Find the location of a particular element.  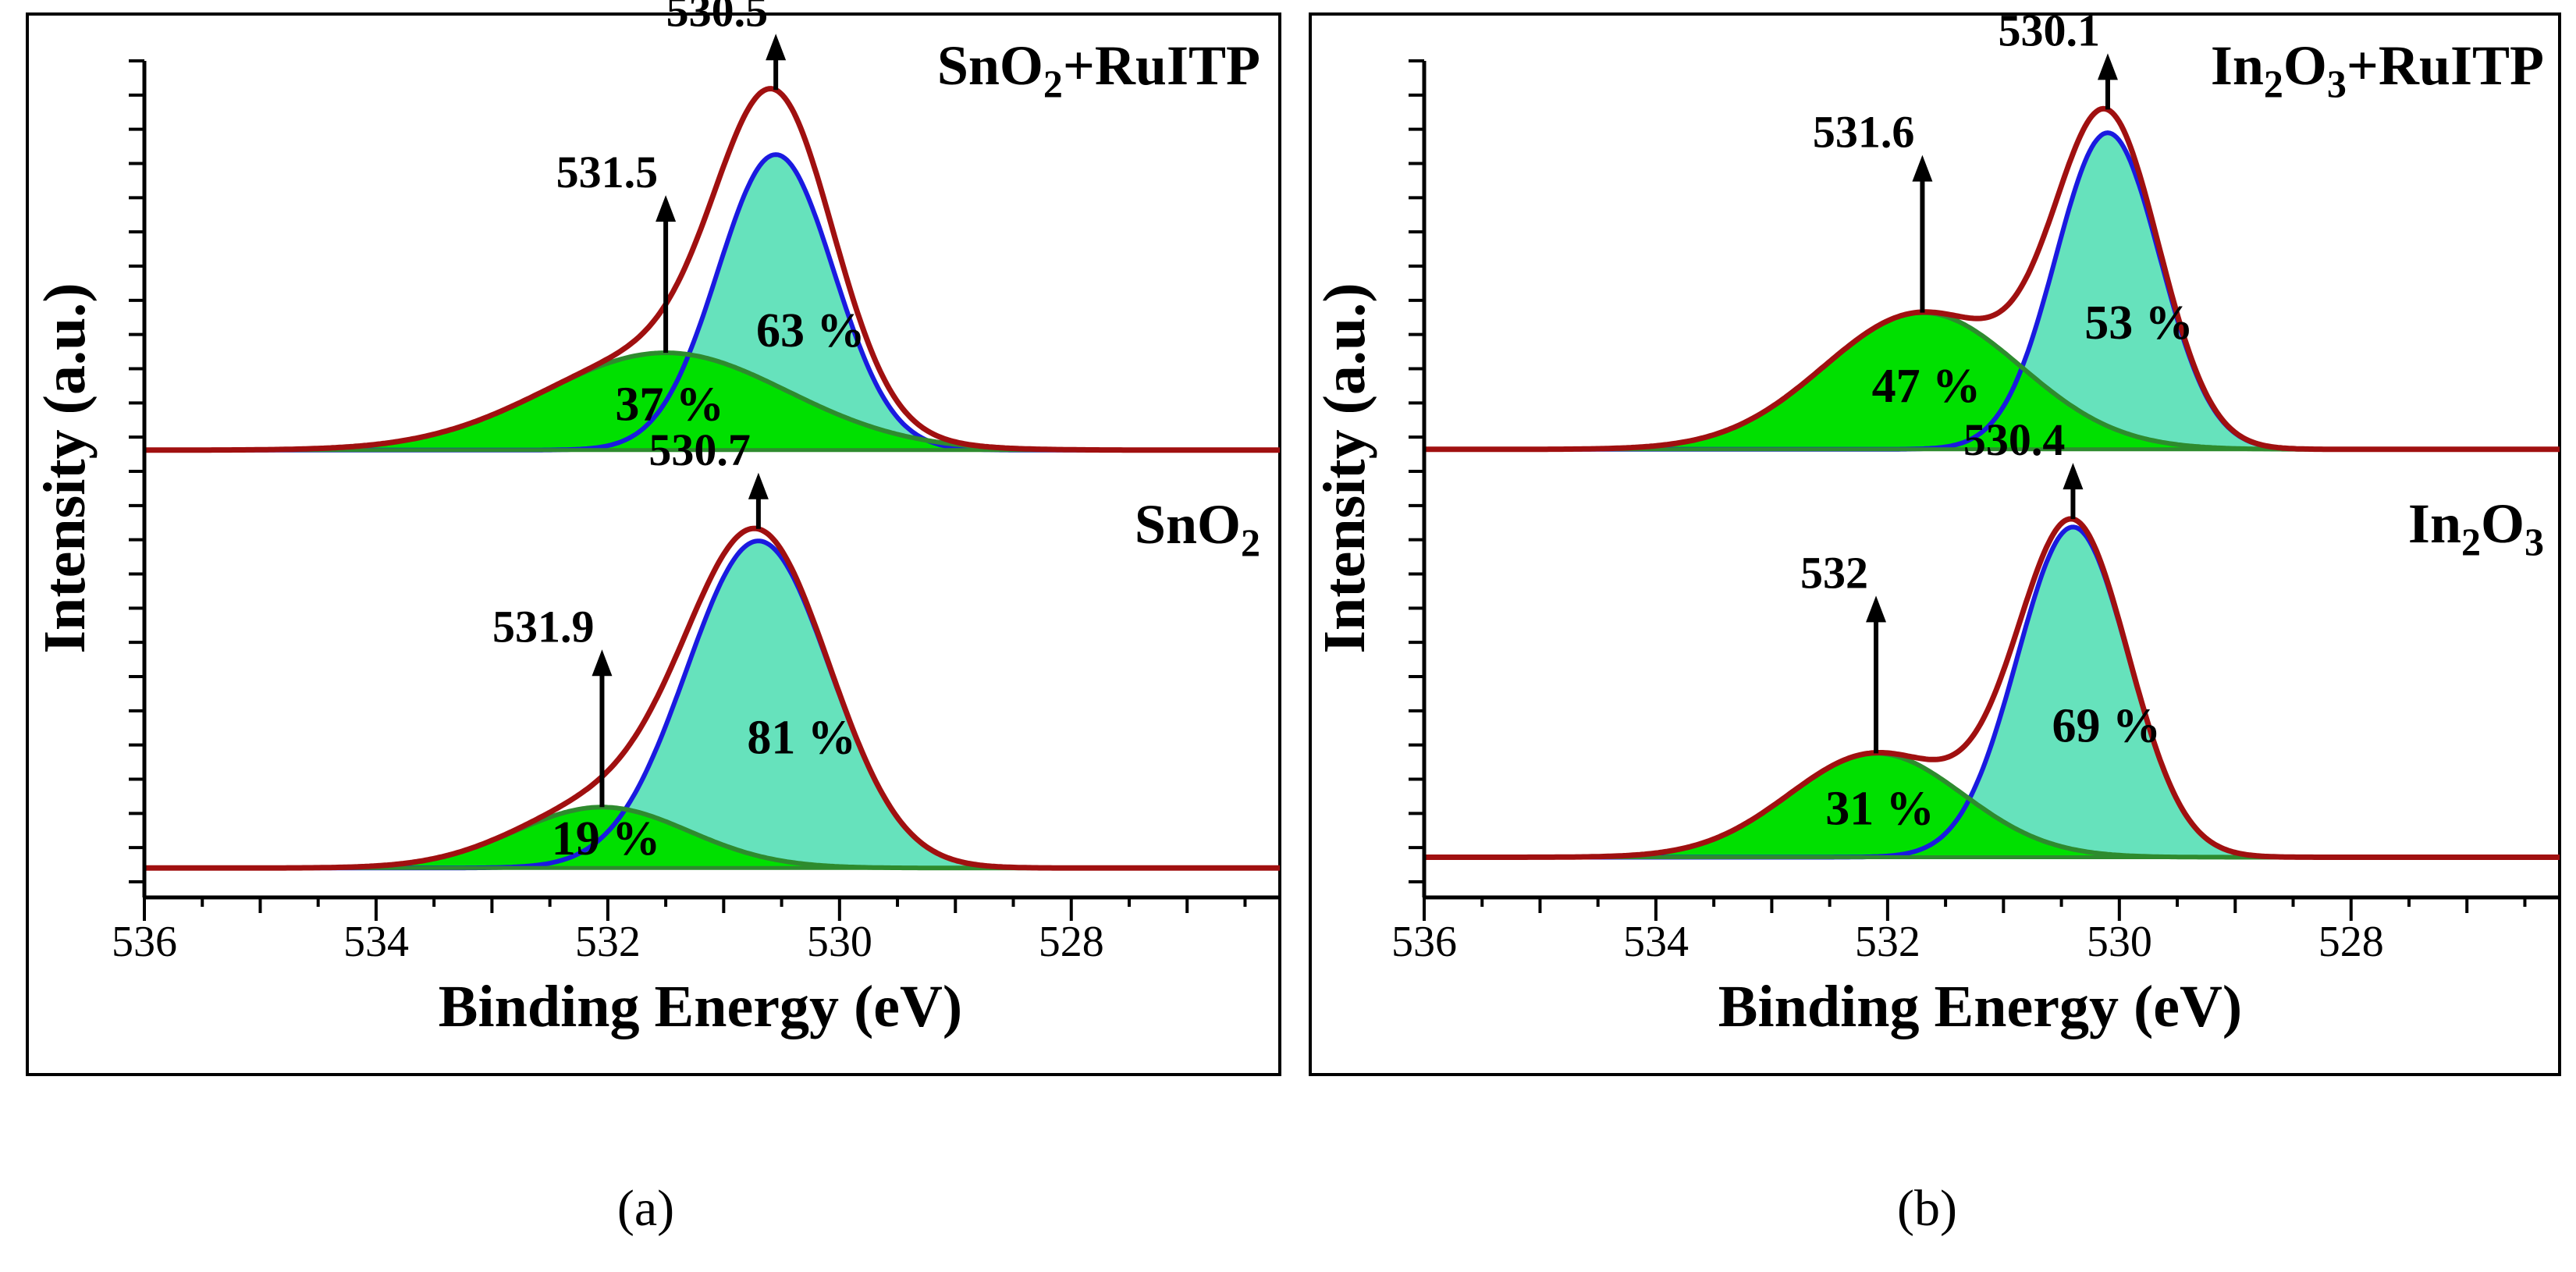

sample-label: In2O3 is located at coordinates (2476, 527).